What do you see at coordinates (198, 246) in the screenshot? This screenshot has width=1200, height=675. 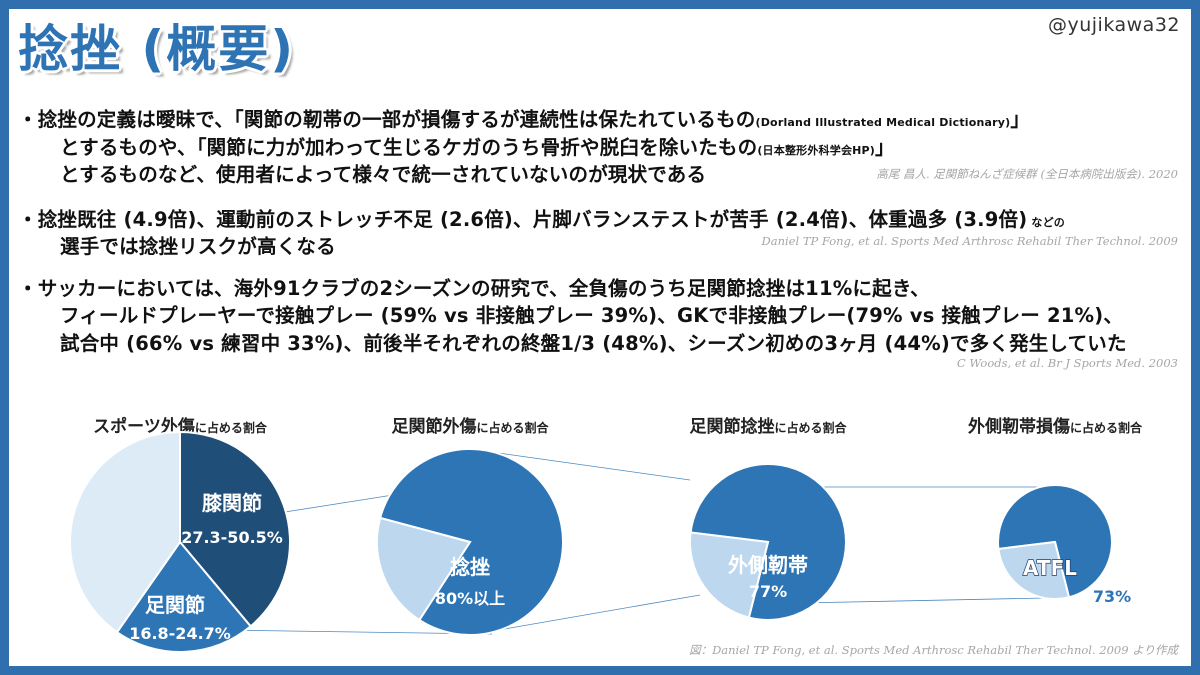 I see `bullet-2-line-2: 選手では捻挫リスクが高くなる` at bounding box center [198, 246].